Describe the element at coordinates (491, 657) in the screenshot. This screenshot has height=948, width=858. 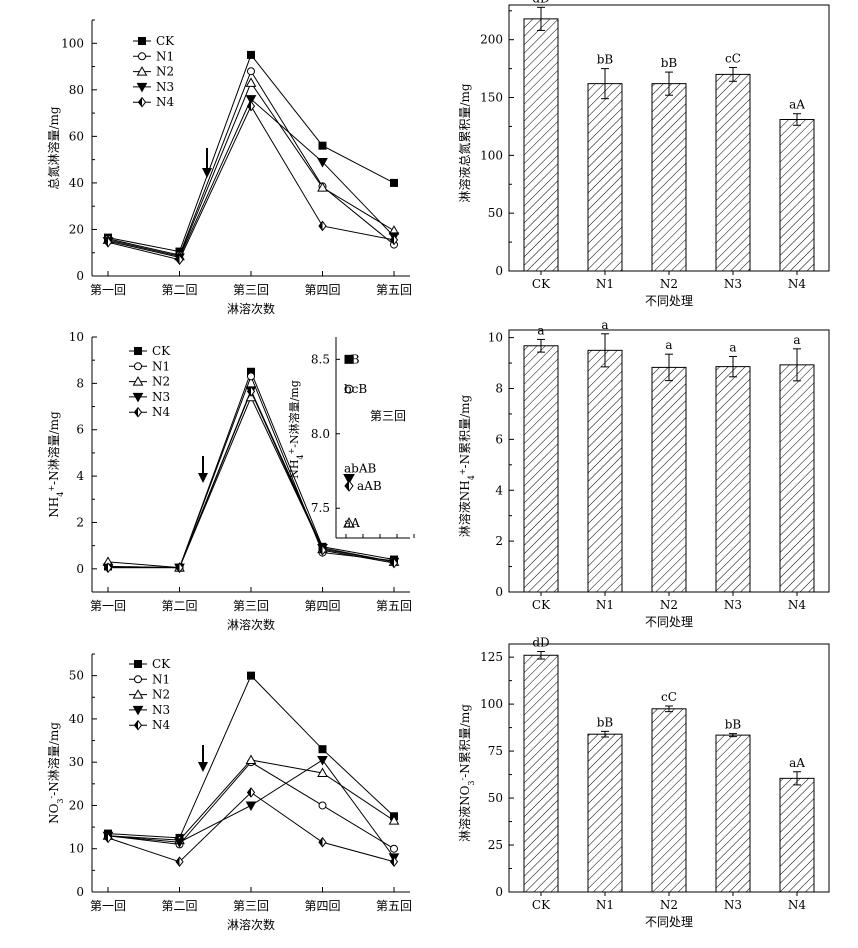
I see `y-tick-label: 125` at that location.